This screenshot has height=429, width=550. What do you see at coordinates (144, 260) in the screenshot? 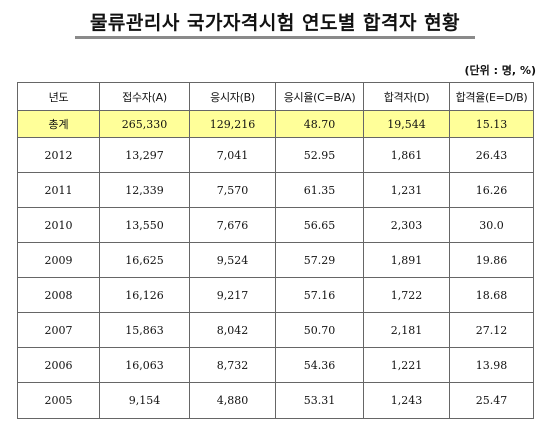
I see `cell-applicants: 16,625` at bounding box center [144, 260].